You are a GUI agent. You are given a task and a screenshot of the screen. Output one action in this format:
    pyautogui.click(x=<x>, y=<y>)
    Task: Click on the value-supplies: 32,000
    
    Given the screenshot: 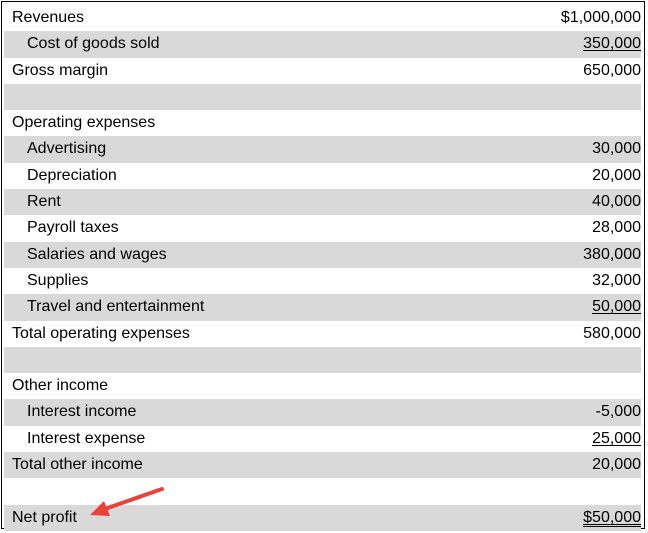 What is the action you would take?
    pyautogui.click(x=616, y=280)
    